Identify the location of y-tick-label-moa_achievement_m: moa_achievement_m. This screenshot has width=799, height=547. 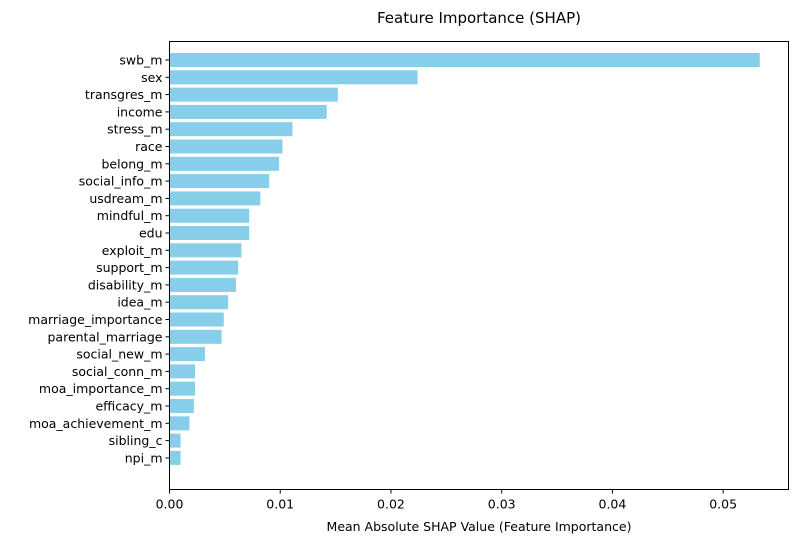
(96, 423).